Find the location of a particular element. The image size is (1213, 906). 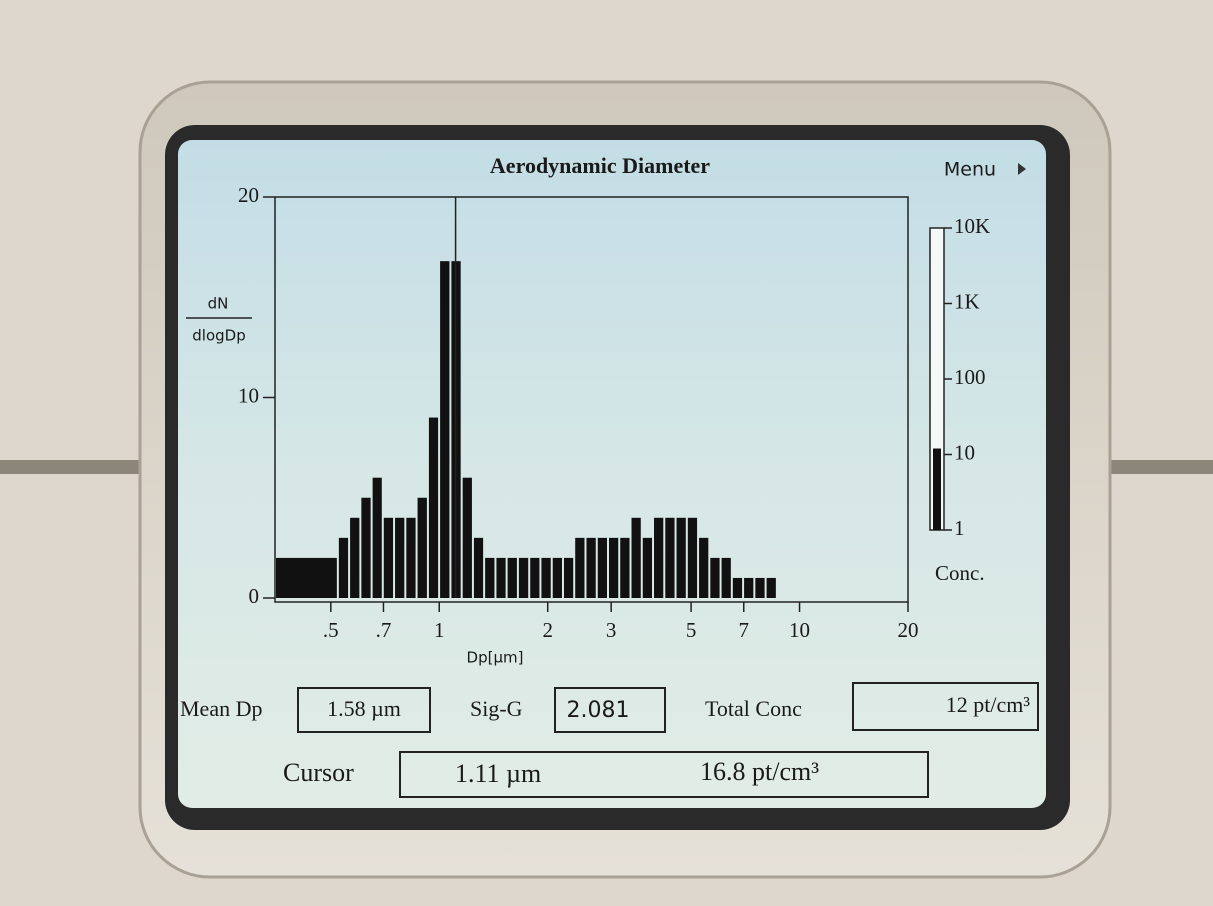

conc-tick-label: 1 is located at coordinates (959, 528).